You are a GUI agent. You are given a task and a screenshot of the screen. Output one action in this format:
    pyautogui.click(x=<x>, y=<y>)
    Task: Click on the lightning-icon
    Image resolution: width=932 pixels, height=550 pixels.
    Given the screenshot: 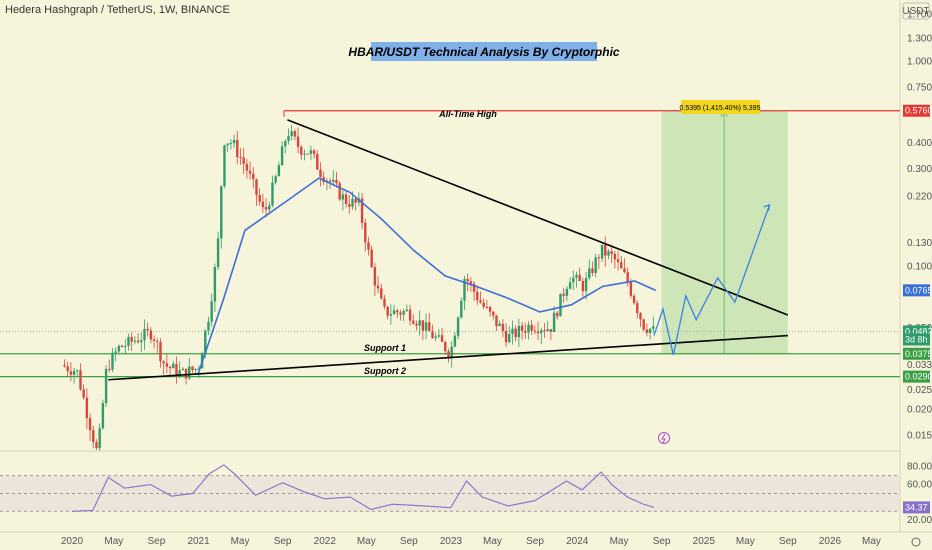 What is the action you would take?
    pyautogui.click(x=664, y=438)
    